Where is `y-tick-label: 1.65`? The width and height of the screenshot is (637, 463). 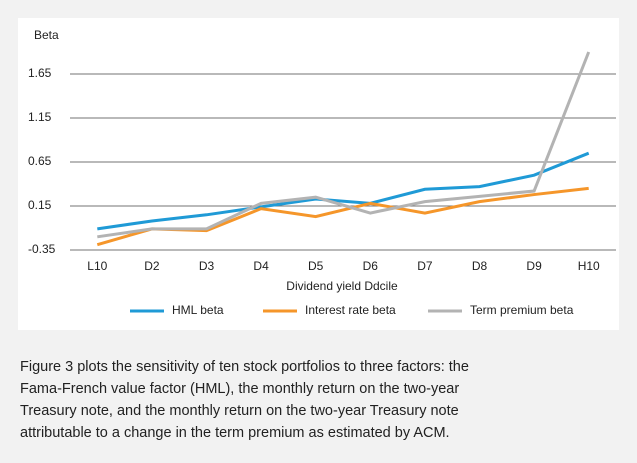
y-tick-label: 1.65 is located at coordinates (40, 73).